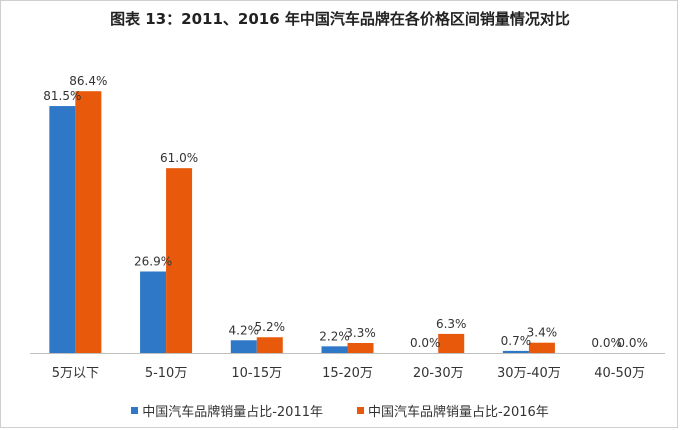 The image size is (680, 430). I want to click on x-tick-label-3: 15-20万, so click(347, 373).